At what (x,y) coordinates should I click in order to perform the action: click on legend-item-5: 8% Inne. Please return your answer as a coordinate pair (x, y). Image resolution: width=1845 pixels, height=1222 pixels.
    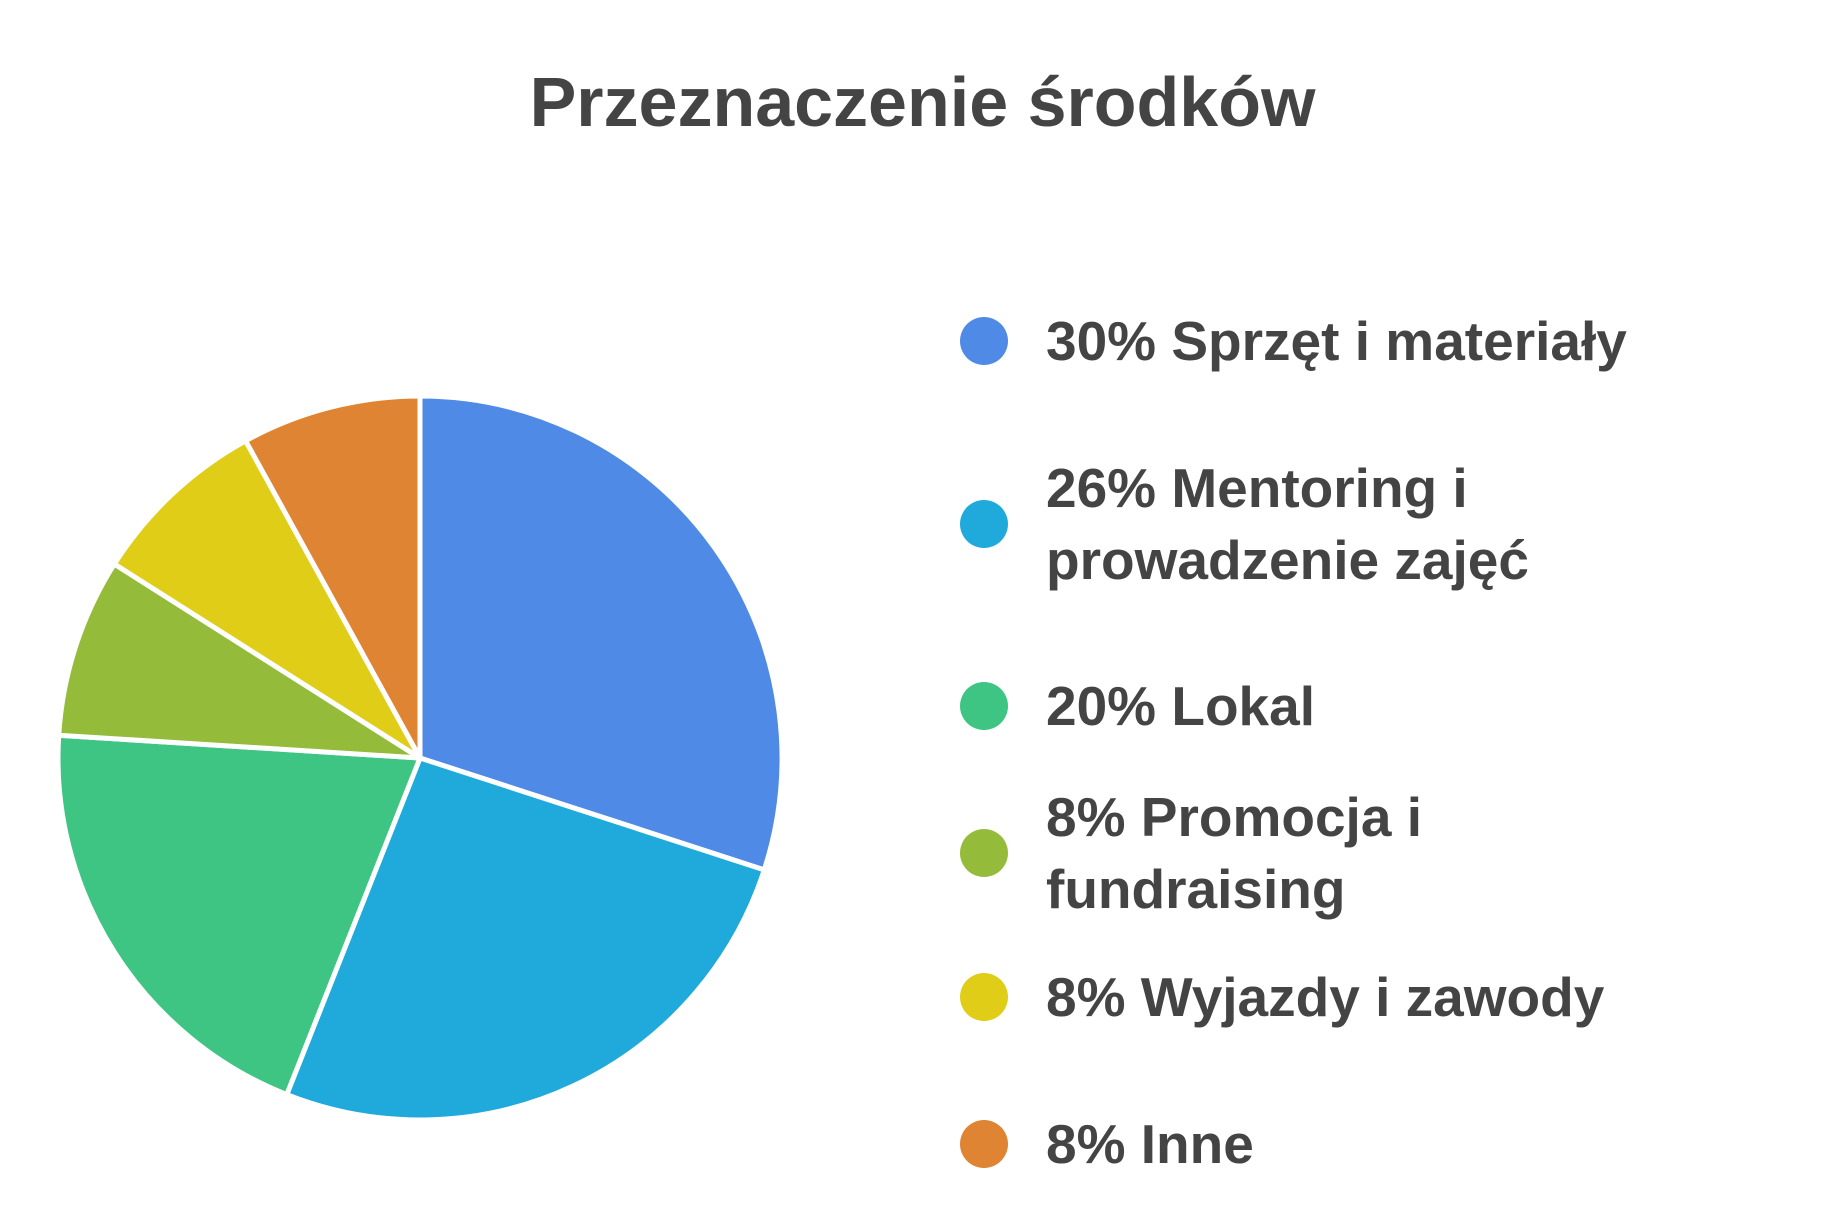
    Looking at the image, I should click on (1390, 1144).